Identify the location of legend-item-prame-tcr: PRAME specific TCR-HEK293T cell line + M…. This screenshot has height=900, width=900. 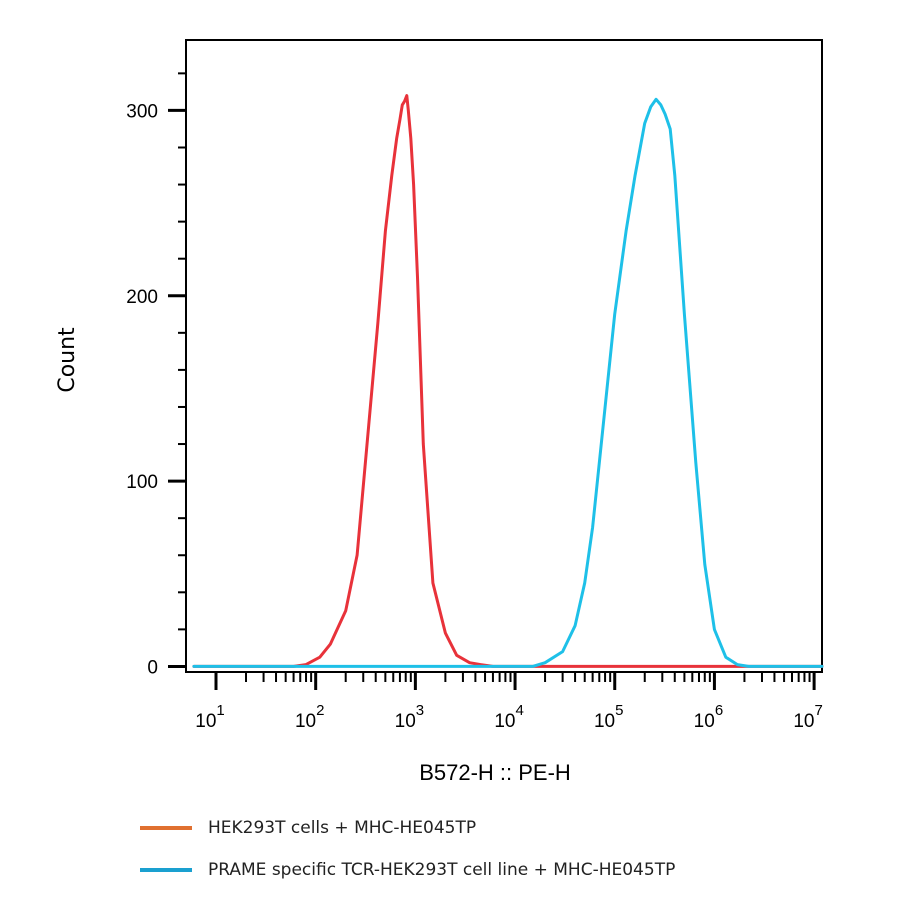
(407, 870).